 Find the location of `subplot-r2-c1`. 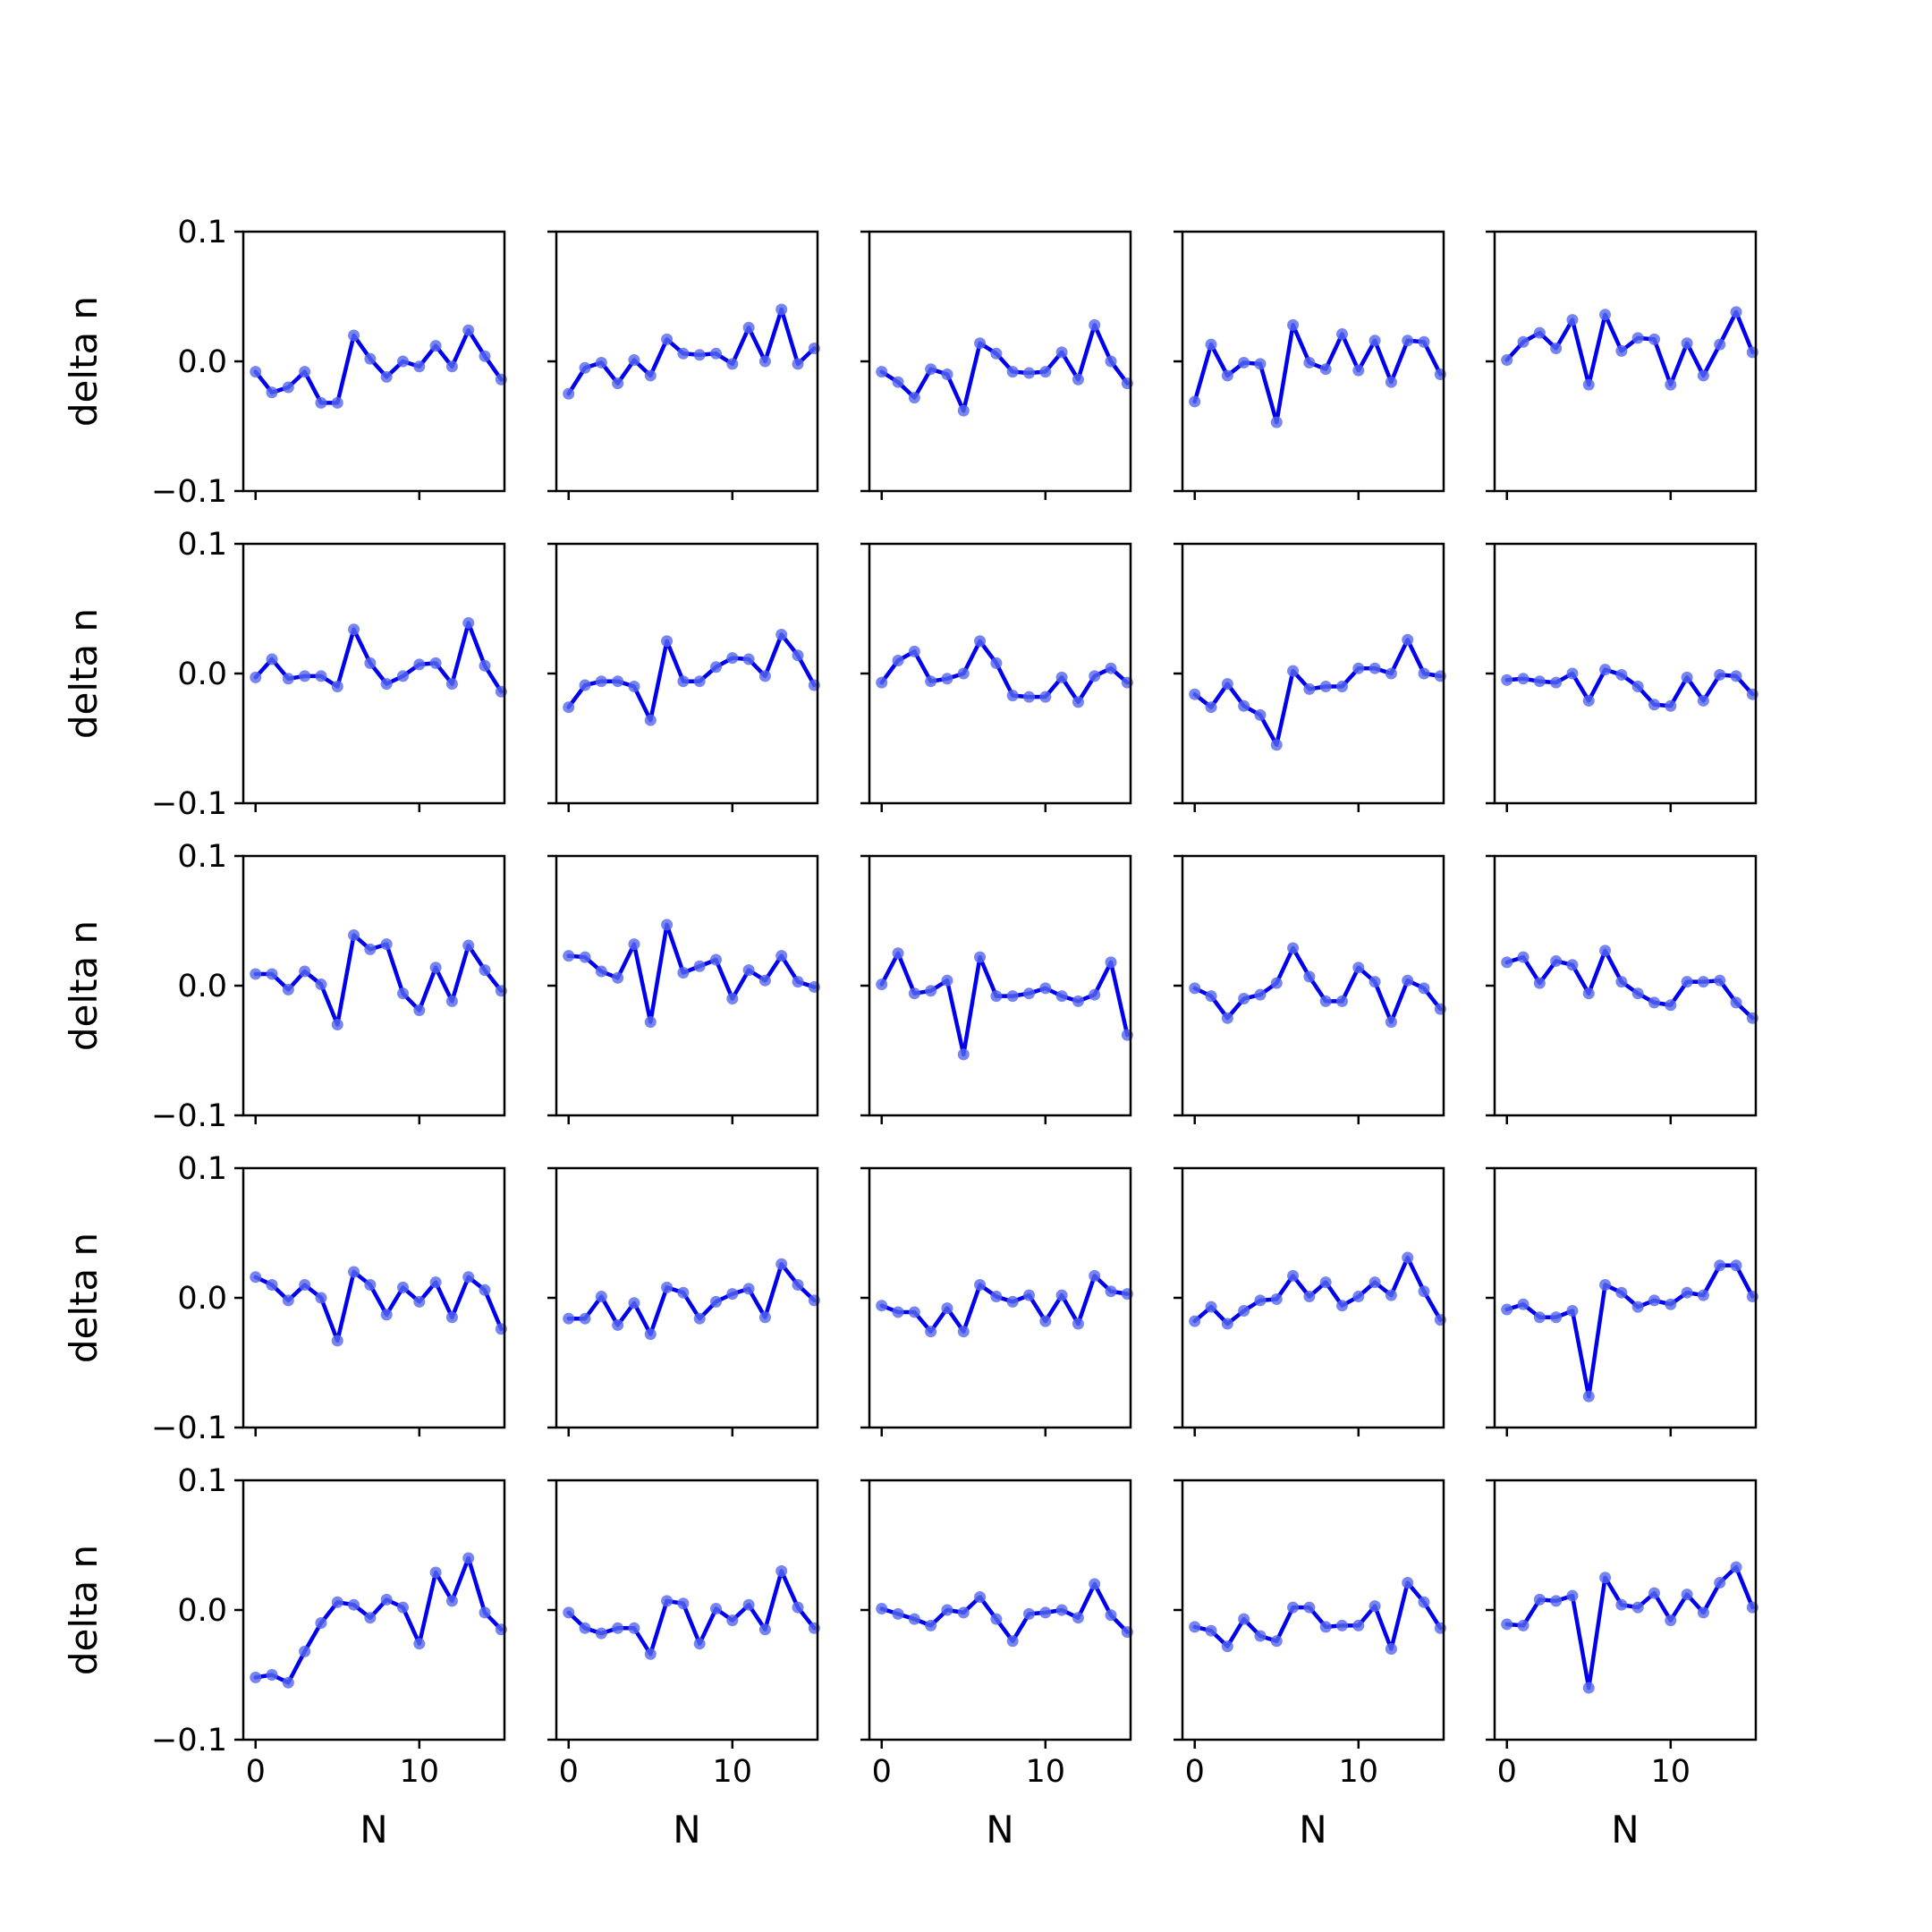

subplot-r2-c1 is located at coordinates (683, 989).